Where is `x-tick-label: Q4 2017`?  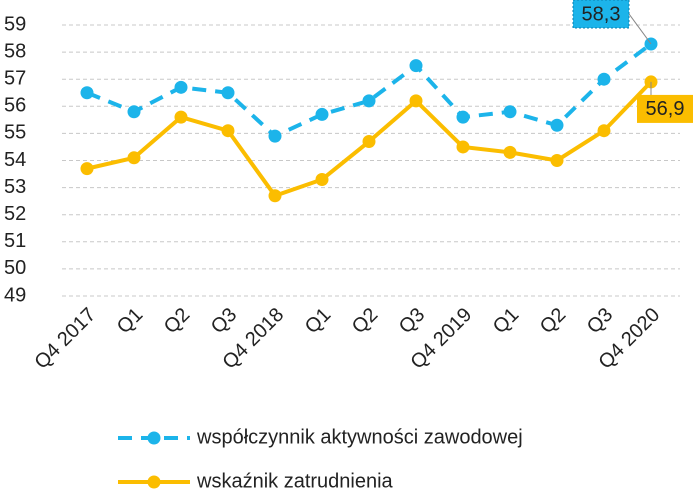 x-tick-label: Q4 2017 is located at coordinates (65, 339).